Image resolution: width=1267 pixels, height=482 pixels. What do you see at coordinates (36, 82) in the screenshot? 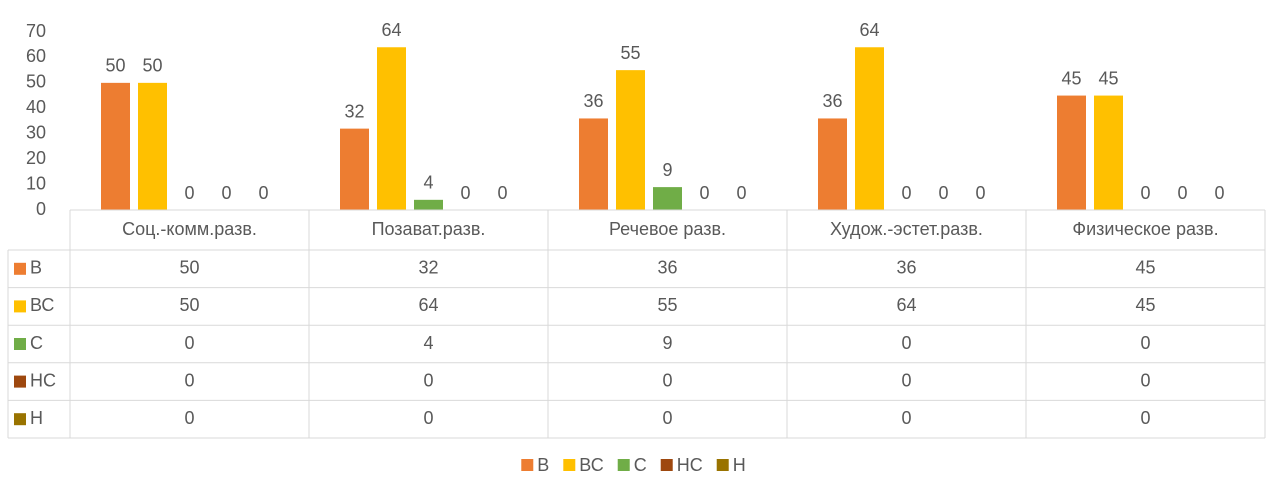
I see `y-tick-label: 50` at bounding box center [36, 82].